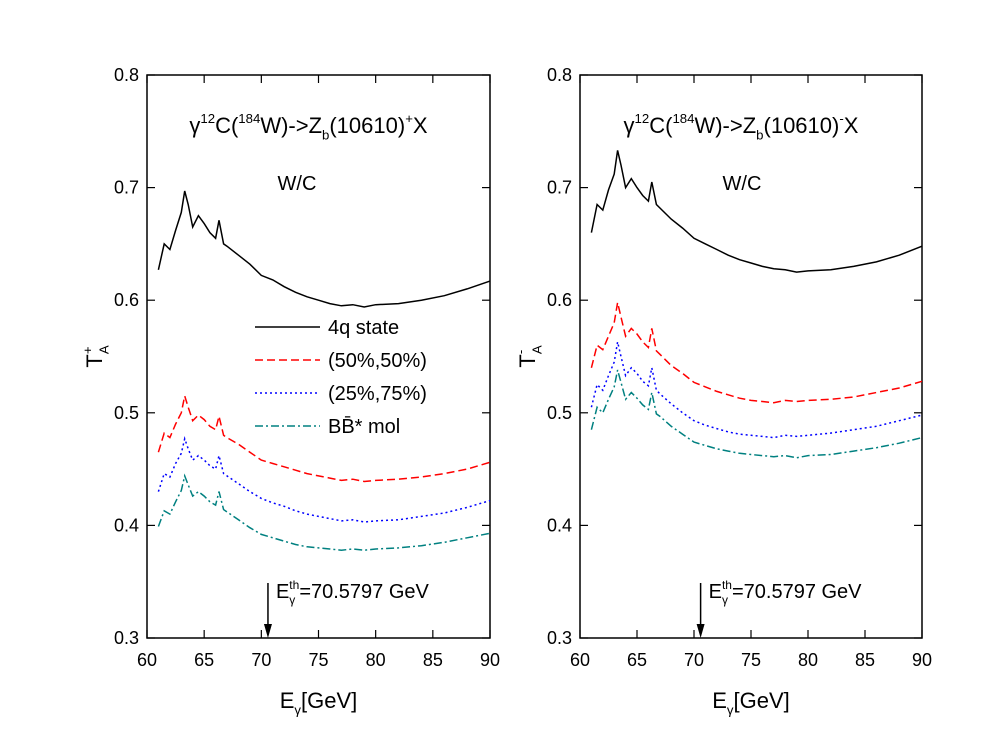  What do you see at coordinates (377, 361) in the screenshot?
I see `legend-label: (50%,50%)` at bounding box center [377, 361].